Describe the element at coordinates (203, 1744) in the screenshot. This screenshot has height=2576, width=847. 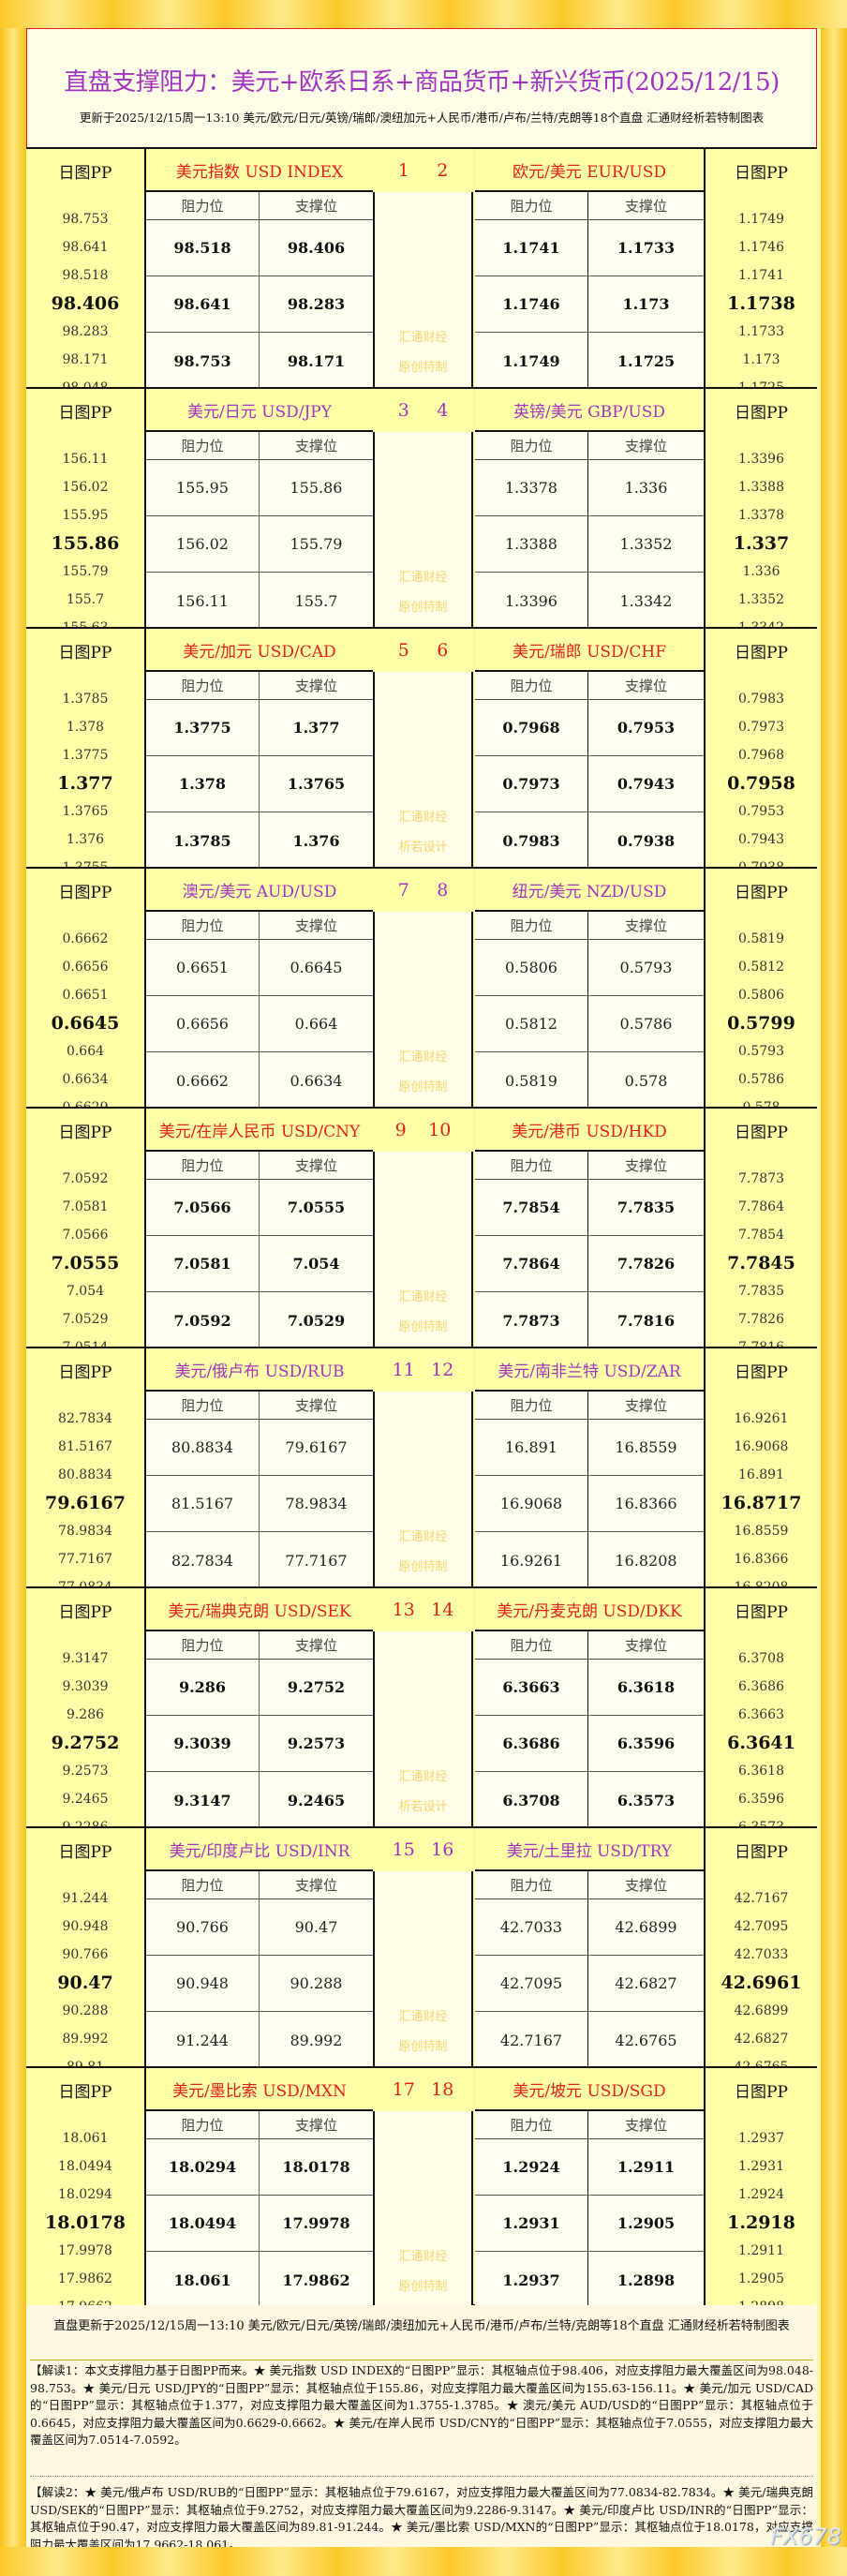
I see `resistance-value: 9.3039` at that location.